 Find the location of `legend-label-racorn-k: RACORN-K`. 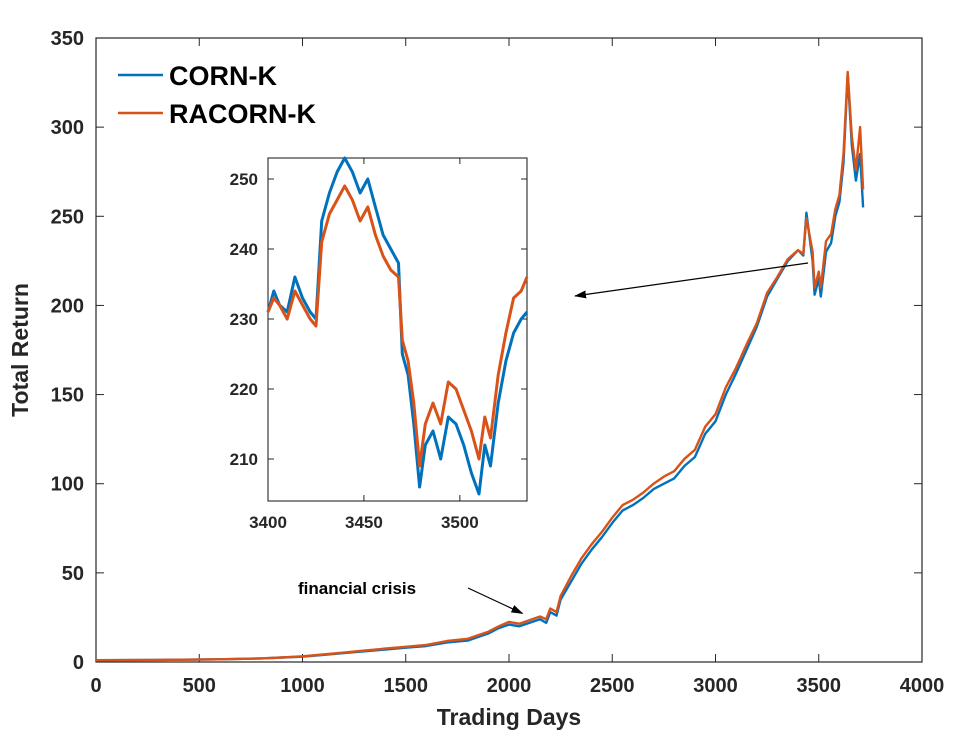

legend-label-racorn-k: RACORN-K is located at coordinates (242, 114).